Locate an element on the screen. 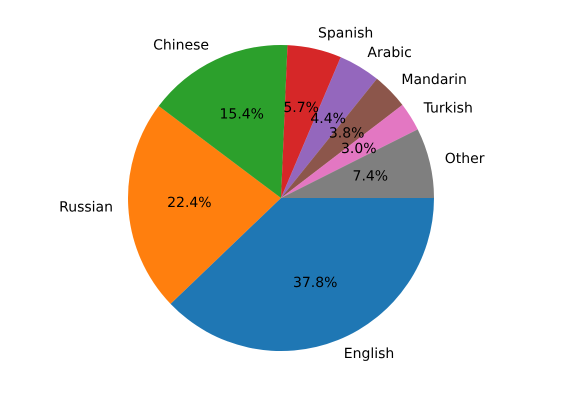 Image resolution: width=562 pixels, height=396 pixels. slice-label: Russian is located at coordinates (86, 208).